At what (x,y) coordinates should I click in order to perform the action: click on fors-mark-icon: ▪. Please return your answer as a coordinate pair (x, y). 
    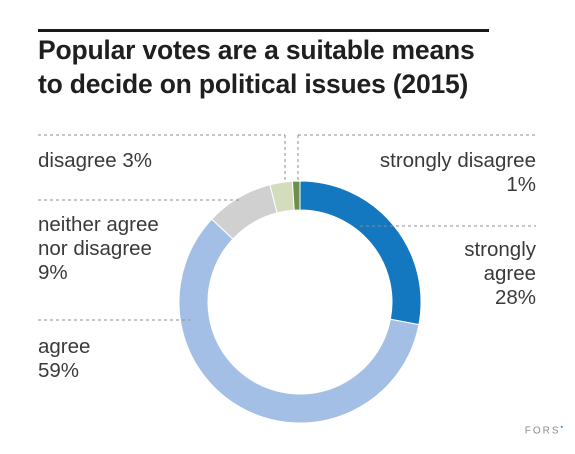
    Looking at the image, I should click on (561, 427).